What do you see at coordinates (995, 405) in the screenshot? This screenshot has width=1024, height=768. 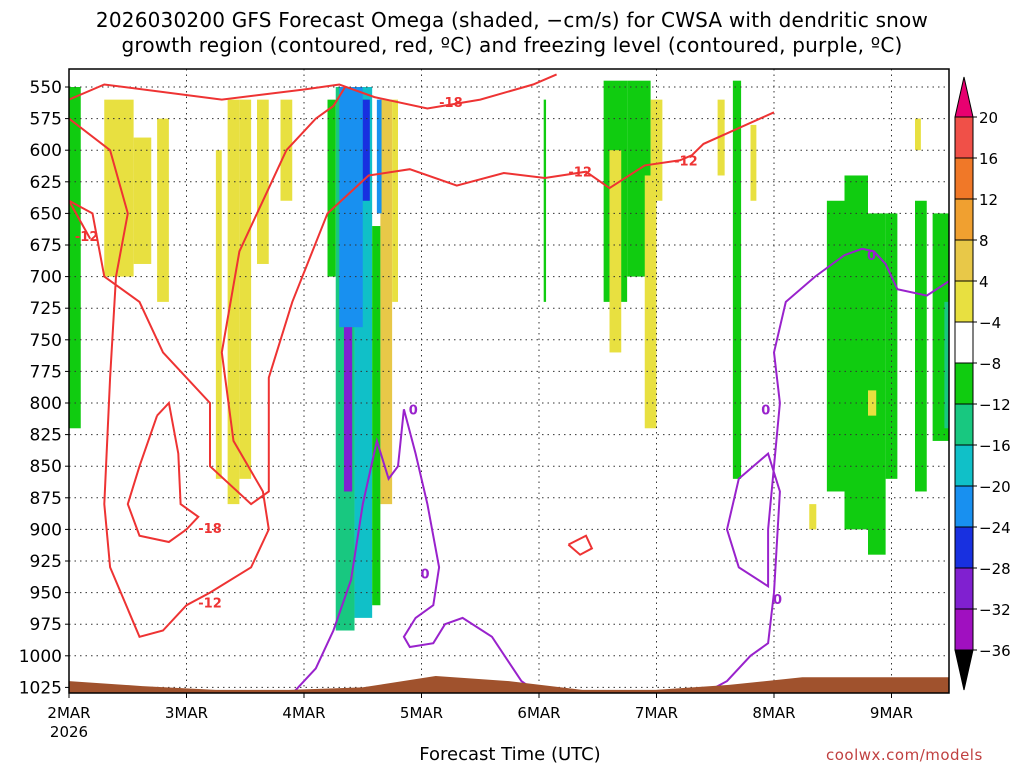 I see `colorbar-label: −12` at bounding box center [995, 405].